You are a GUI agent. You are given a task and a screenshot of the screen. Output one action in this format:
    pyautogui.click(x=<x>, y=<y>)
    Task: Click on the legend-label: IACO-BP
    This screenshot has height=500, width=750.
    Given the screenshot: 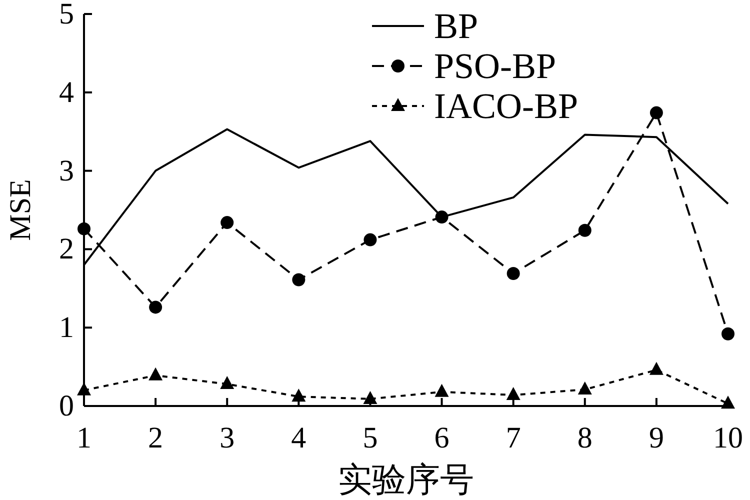 What is the action you would take?
    pyautogui.click(x=506, y=106)
    